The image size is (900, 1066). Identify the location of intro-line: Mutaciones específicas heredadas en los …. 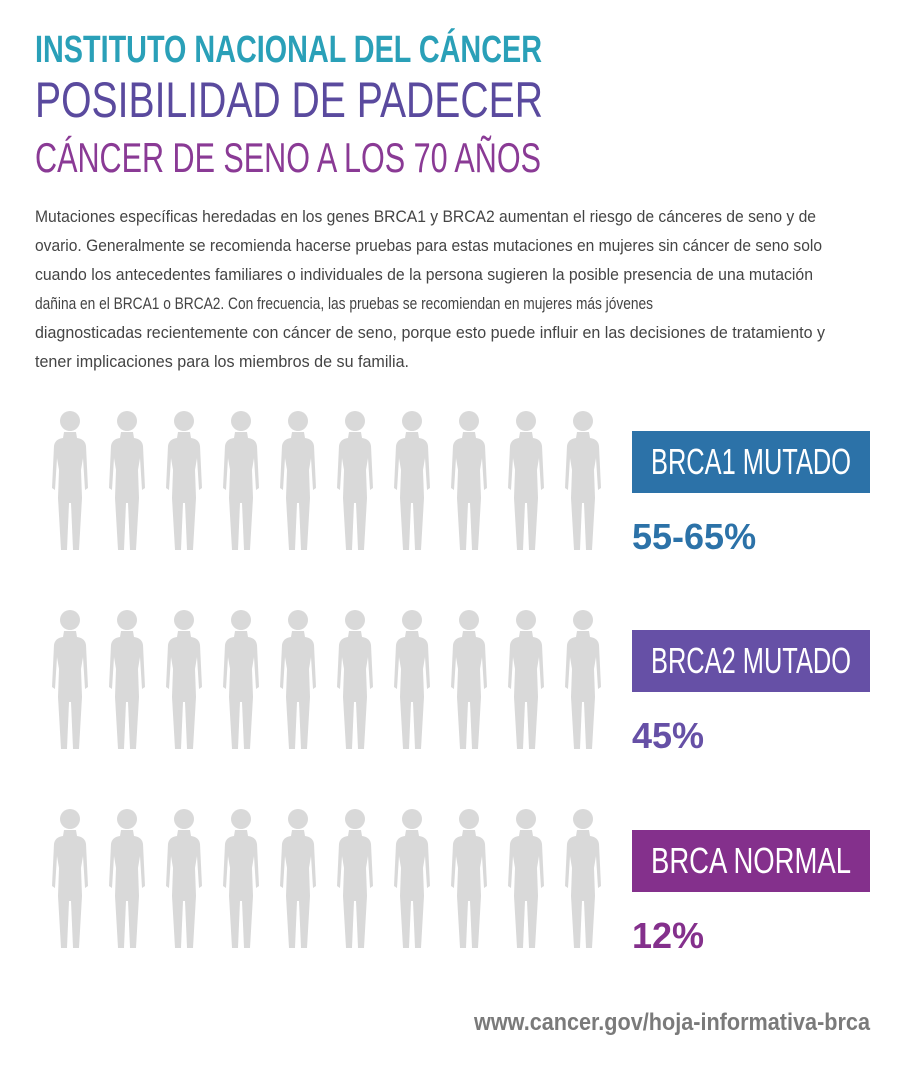
(425, 216).